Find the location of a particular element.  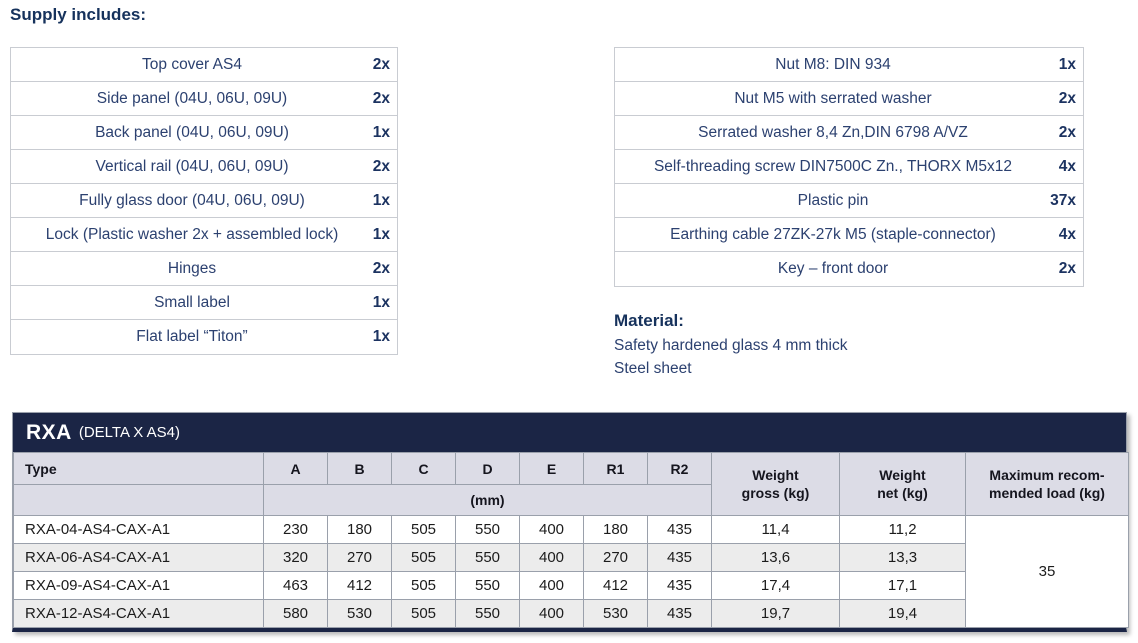

spec-weight-gross: 17,4 is located at coordinates (775, 585).